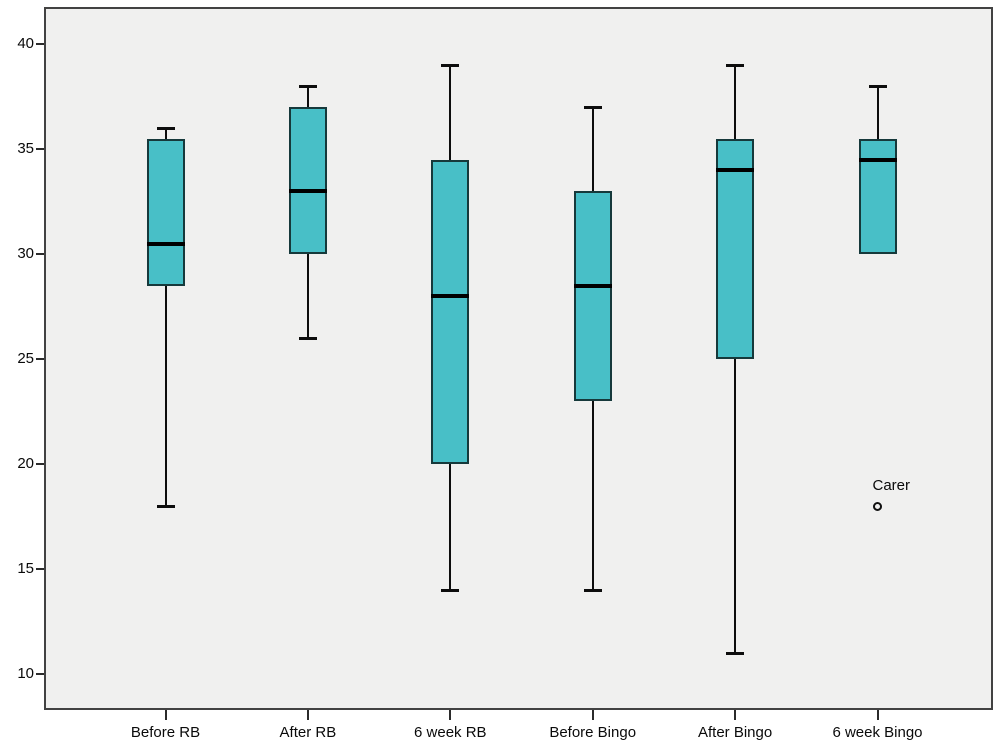 The image size is (1000, 754). I want to click on y-axis-tick-label: 15, so click(25, 568).